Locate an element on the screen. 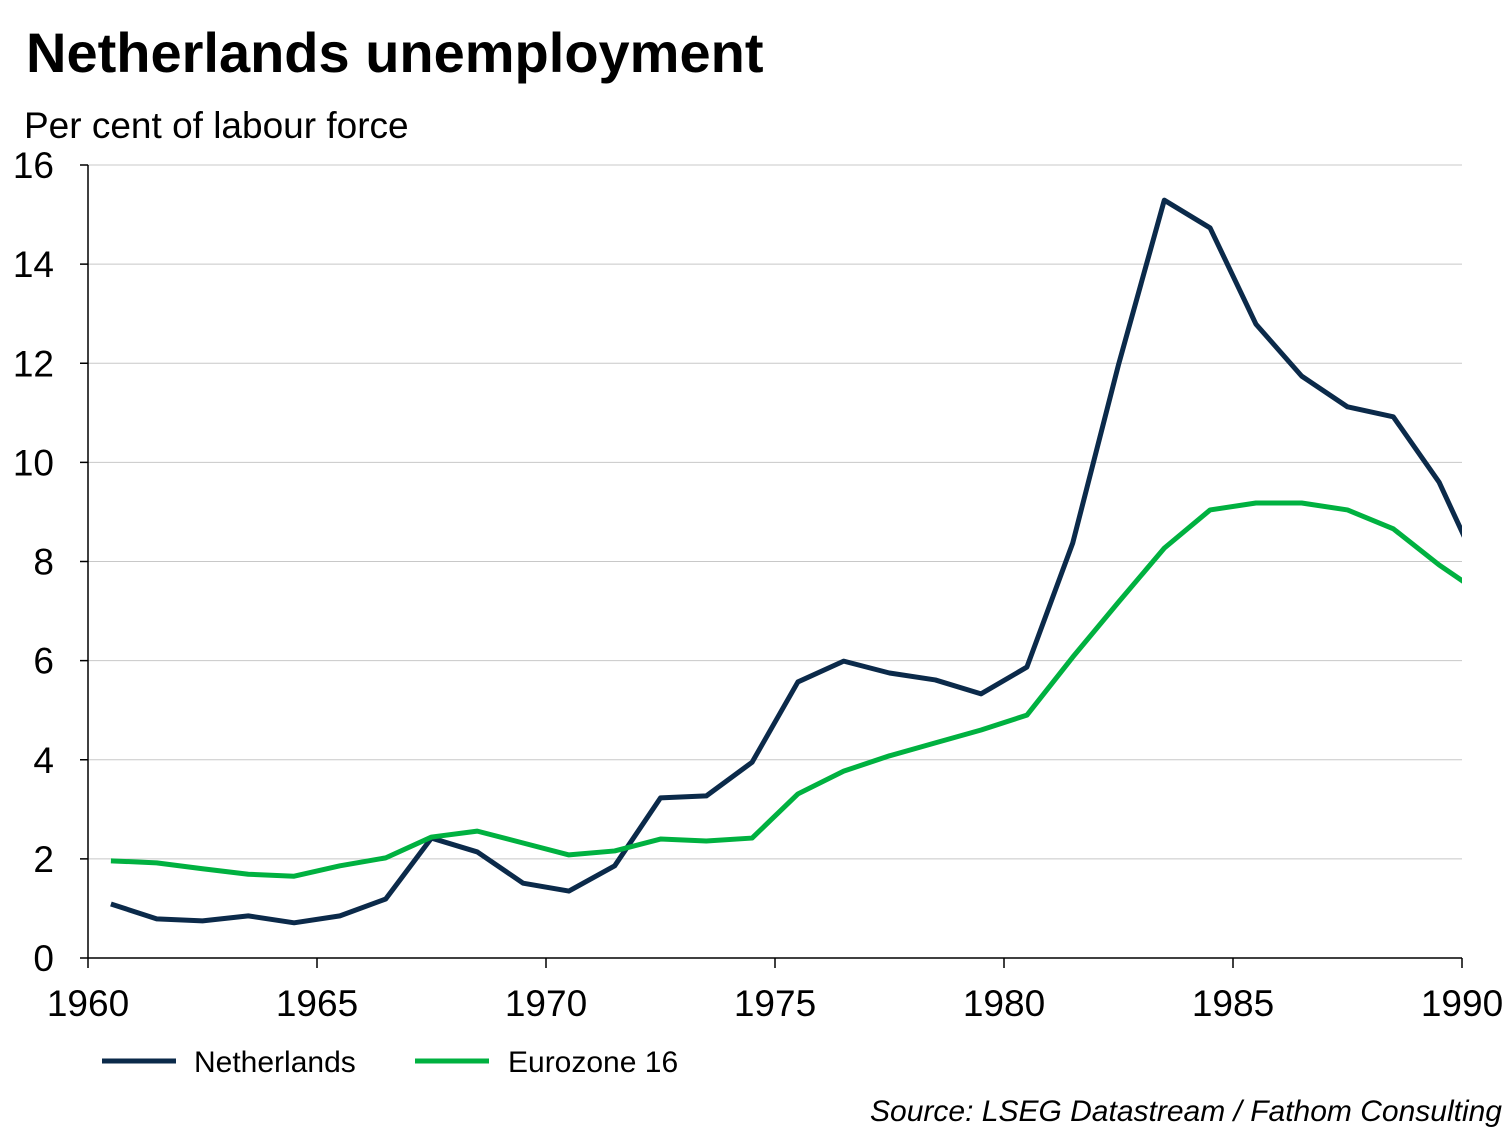 The height and width of the screenshot is (1134, 1512). legend: Netherlands Eurozone 16 is located at coordinates (390, 1062).